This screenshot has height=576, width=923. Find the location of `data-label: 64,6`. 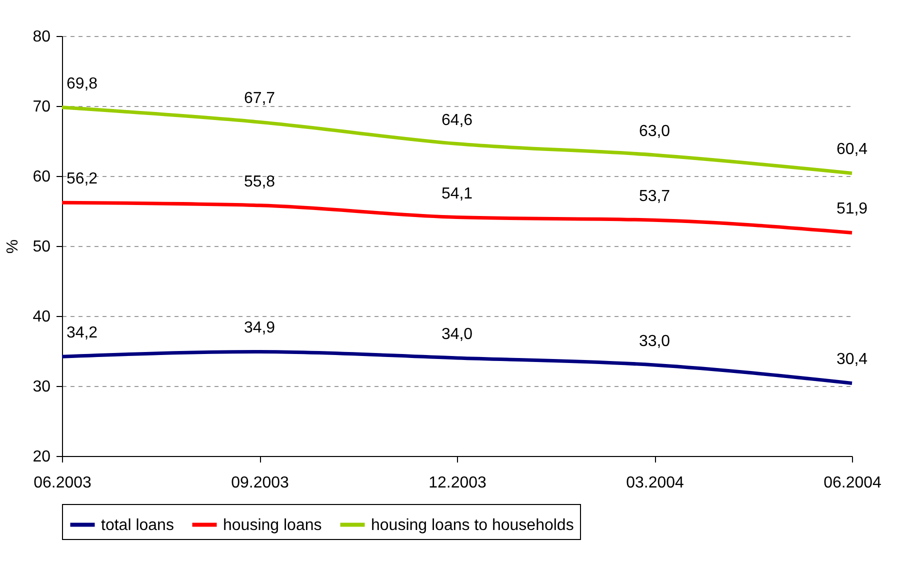

data-label: 64,6 is located at coordinates (457, 120).